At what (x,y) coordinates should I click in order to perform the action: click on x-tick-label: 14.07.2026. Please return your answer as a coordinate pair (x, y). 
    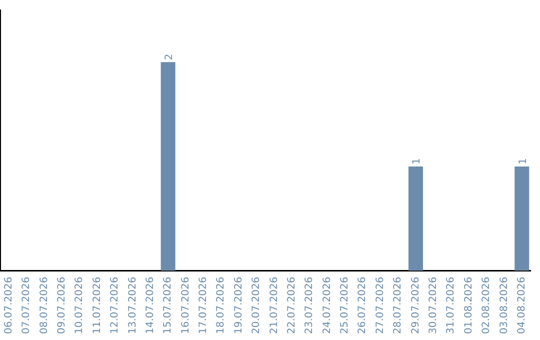
    Looking at the image, I should click on (150, 305).